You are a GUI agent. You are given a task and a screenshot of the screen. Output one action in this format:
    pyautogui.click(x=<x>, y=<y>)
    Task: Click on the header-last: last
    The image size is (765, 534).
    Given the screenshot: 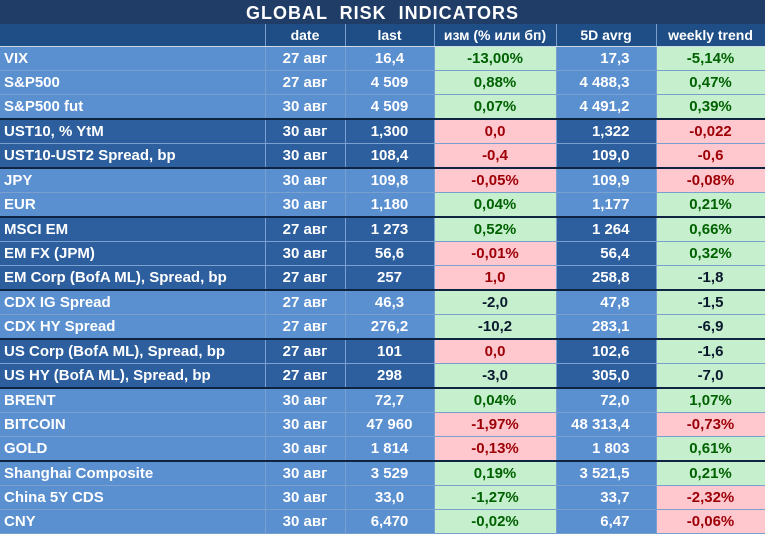 What is the action you would take?
    pyautogui.click(x=390, y=35)
    